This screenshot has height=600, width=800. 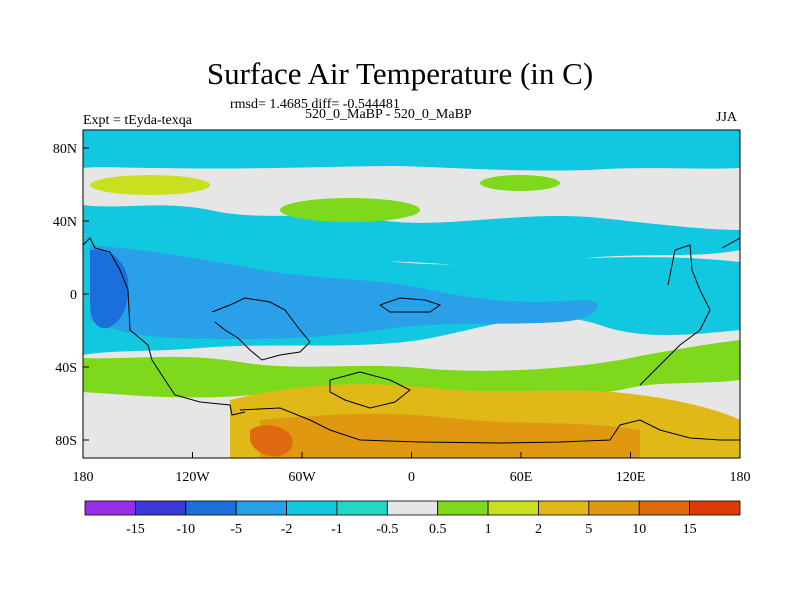 What do you see at coordinates (192, 477) in the screenshot?
I see `x-tick-label: 120W` at bounding box center [192, 477].